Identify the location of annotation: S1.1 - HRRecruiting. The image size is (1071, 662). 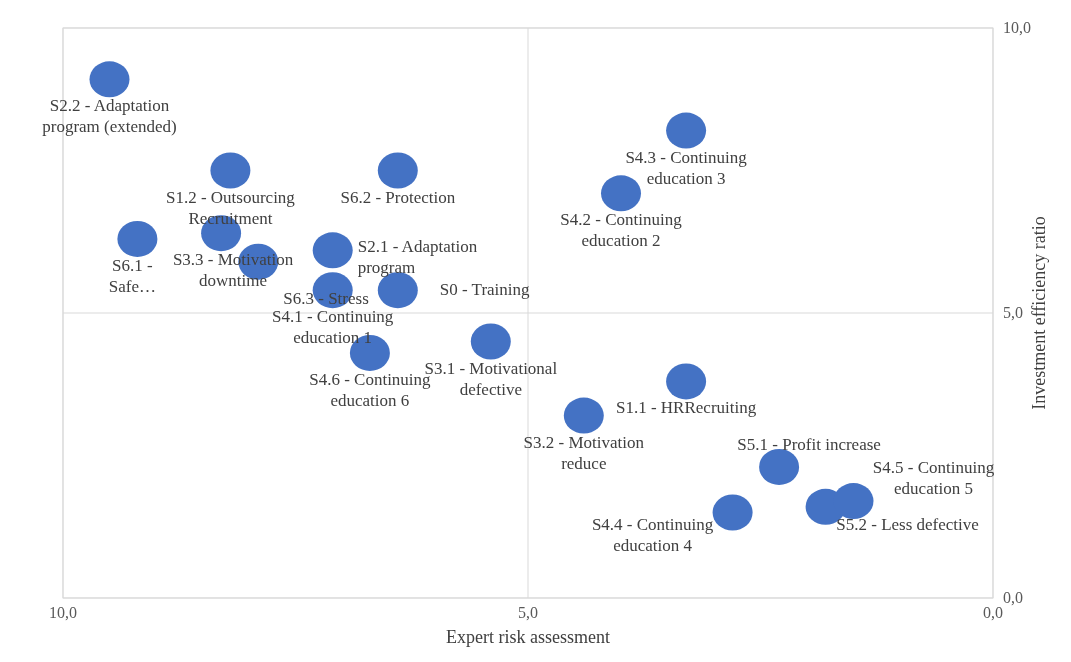
(686, 408).